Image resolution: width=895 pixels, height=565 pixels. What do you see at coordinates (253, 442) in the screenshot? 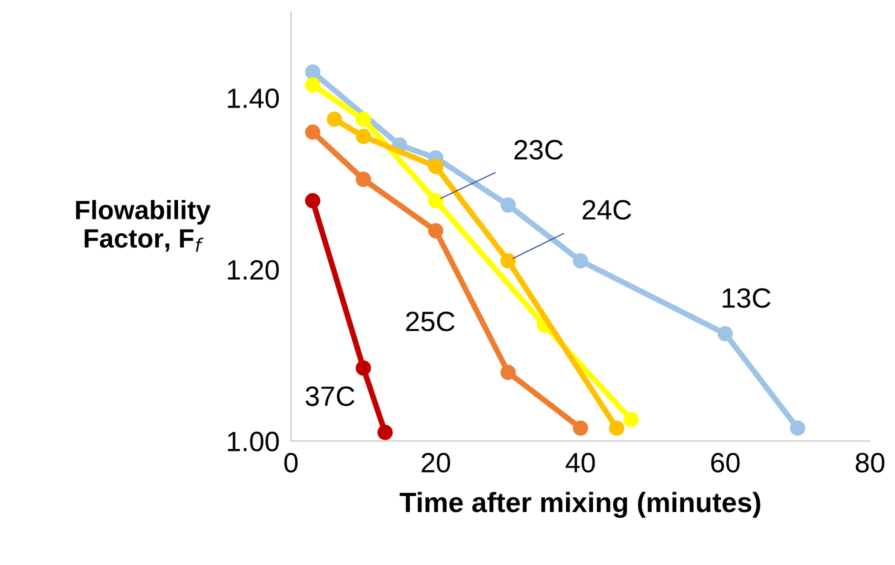
I see `y-tick-label: 1.00` at bounding box center [253, 442].